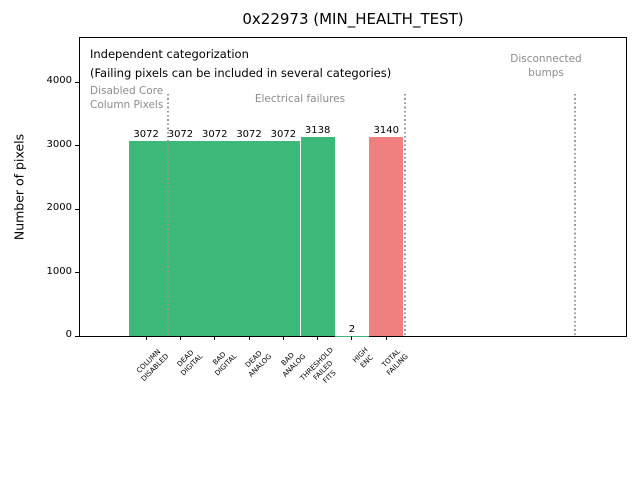 The width and height of the screenshot is (640, 480). I want to click on x-tick-label-bad-digital: BAD DIGITAL, so click(225, 364).